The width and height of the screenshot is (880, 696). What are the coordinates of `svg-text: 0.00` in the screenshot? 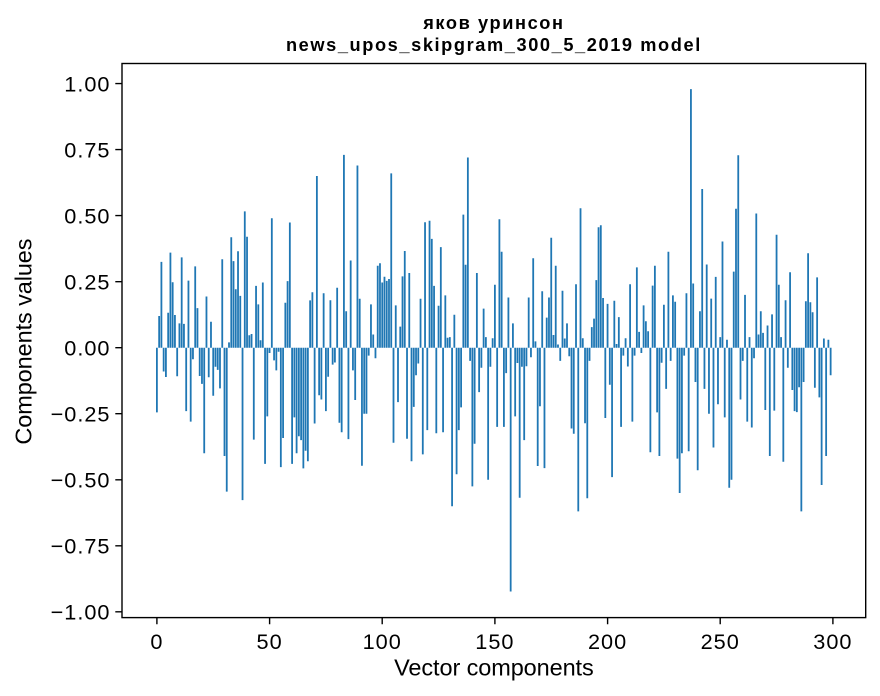 It's located at (87, 348).